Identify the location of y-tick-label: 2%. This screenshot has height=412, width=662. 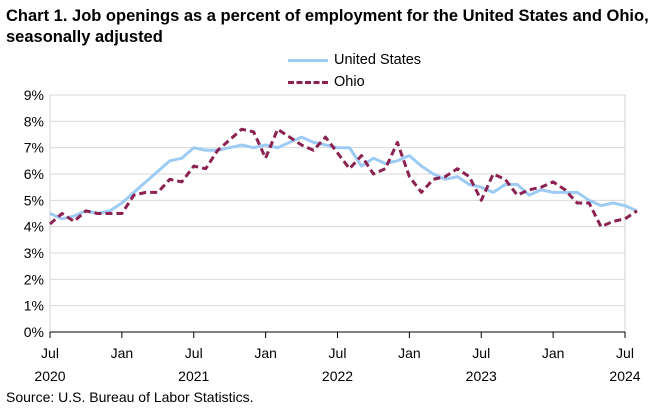
(34, 279).